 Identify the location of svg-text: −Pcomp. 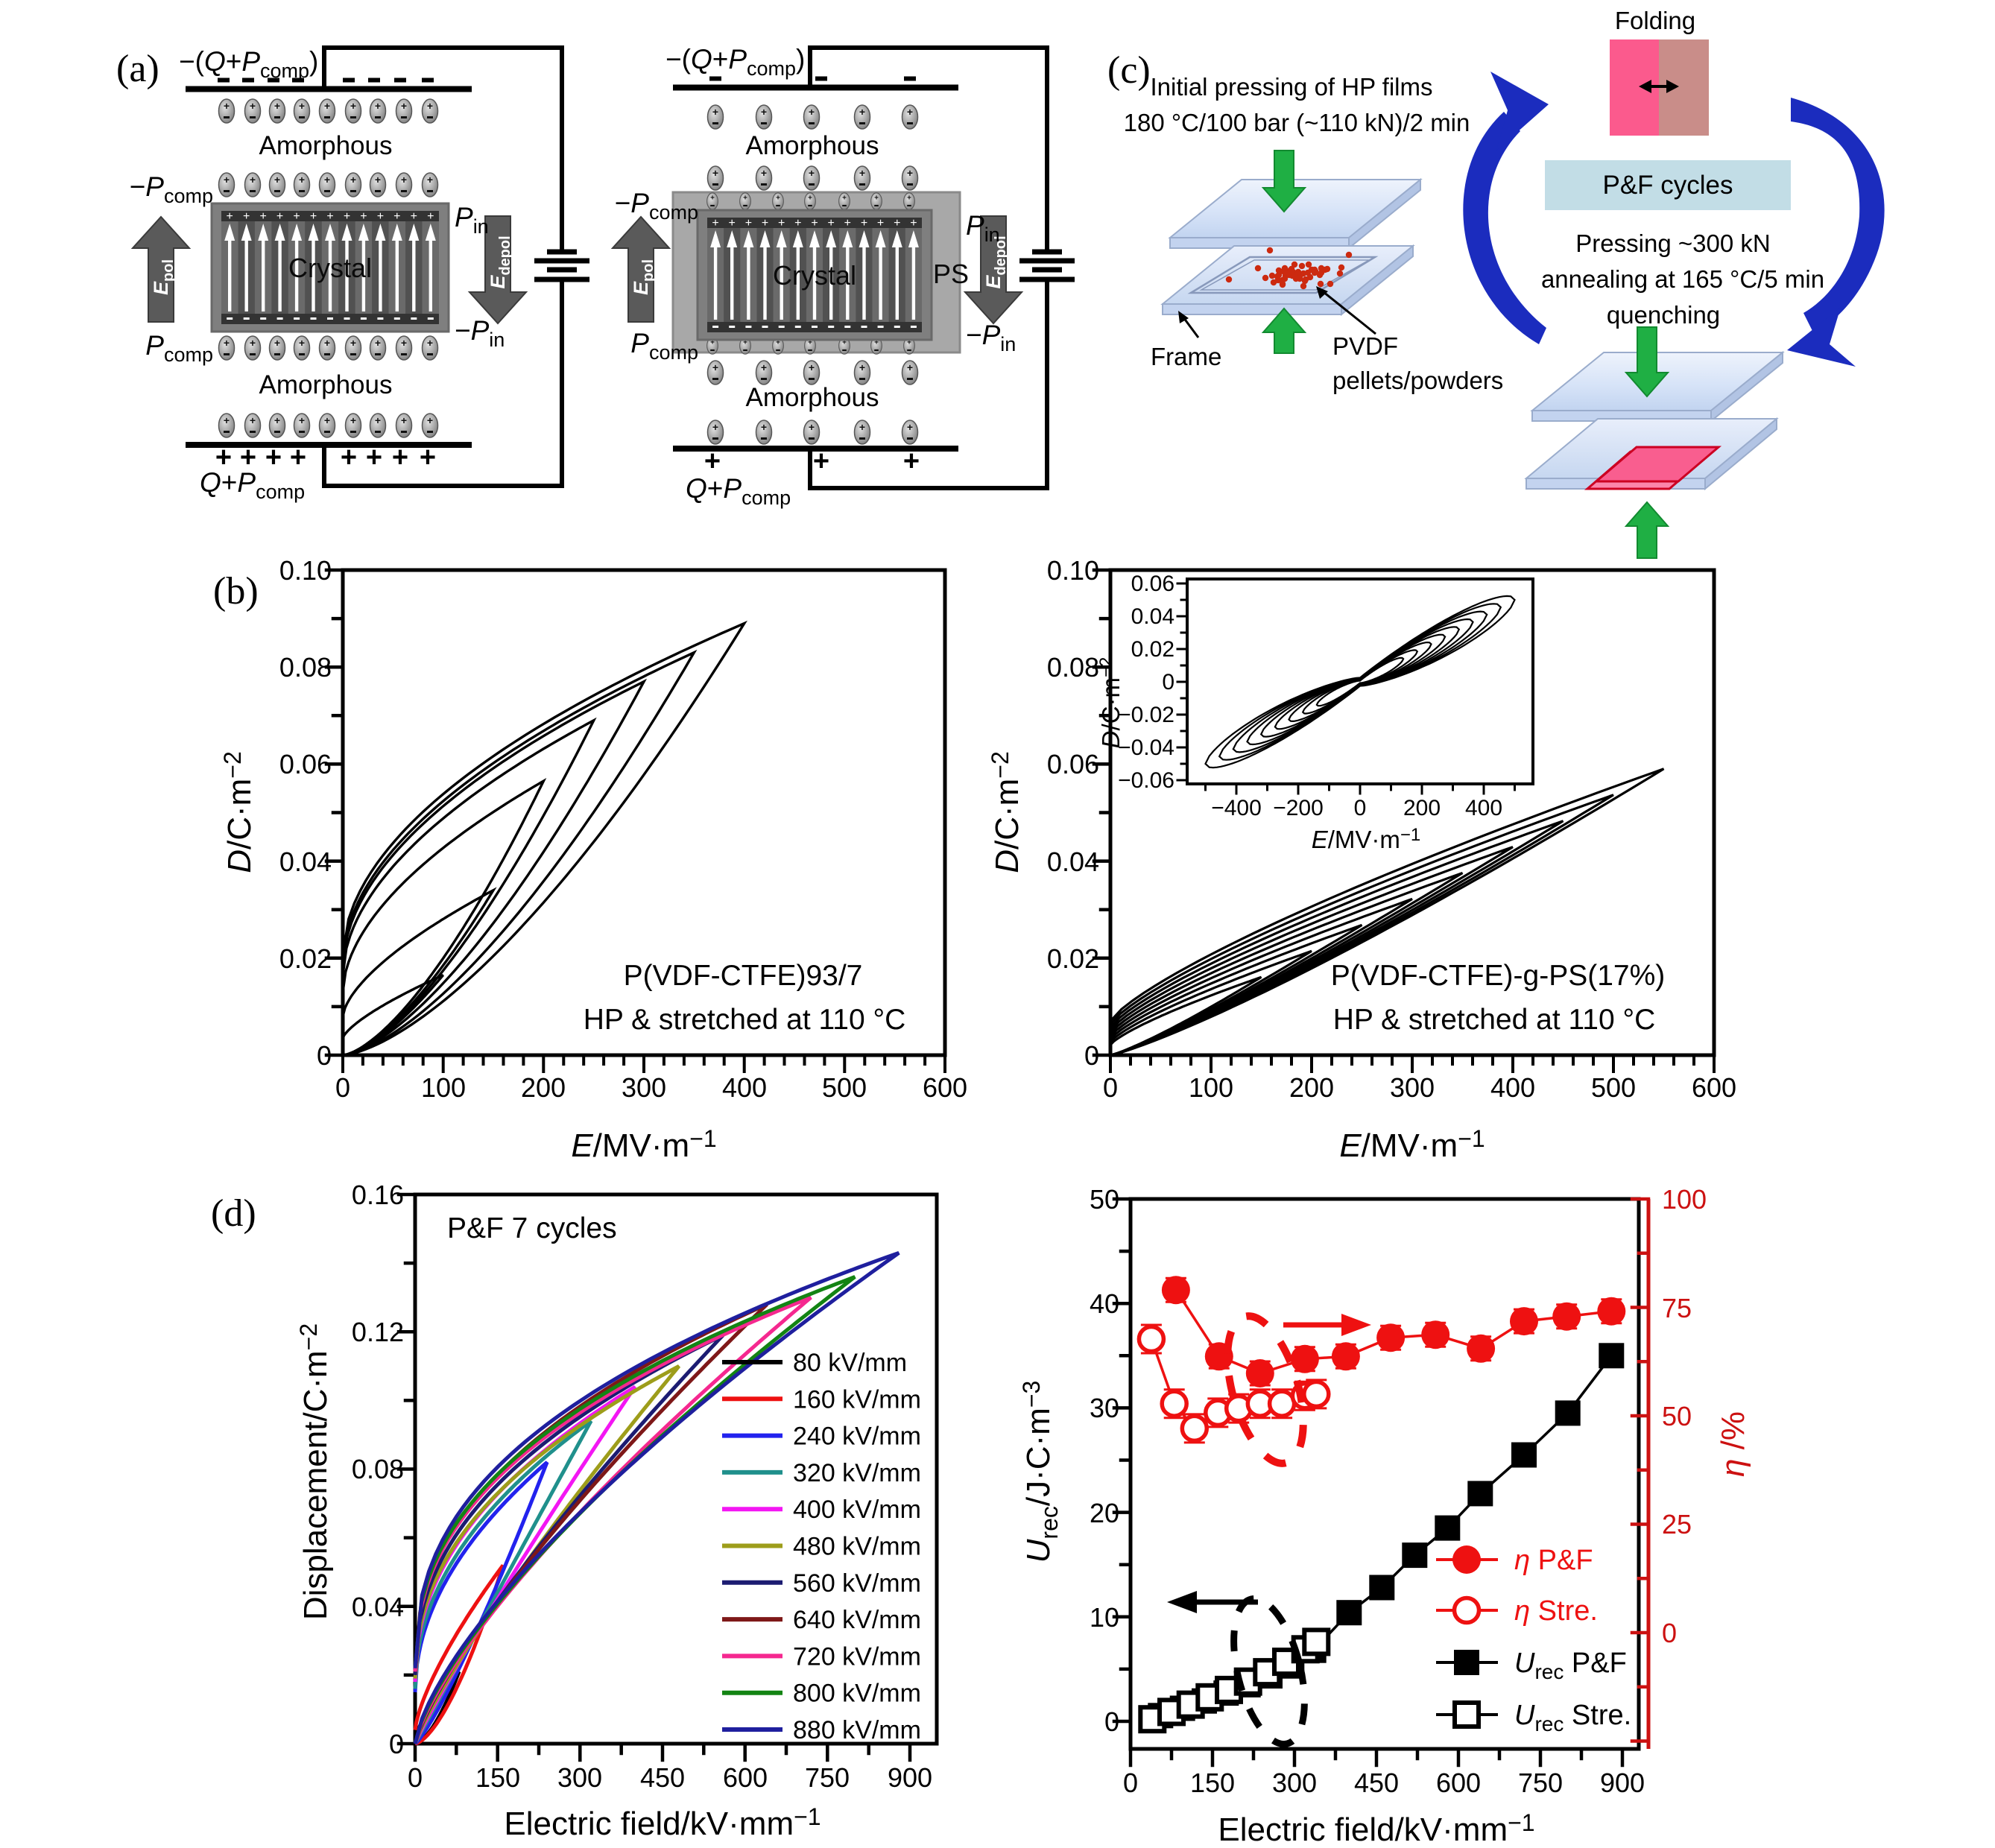
(171, 189).